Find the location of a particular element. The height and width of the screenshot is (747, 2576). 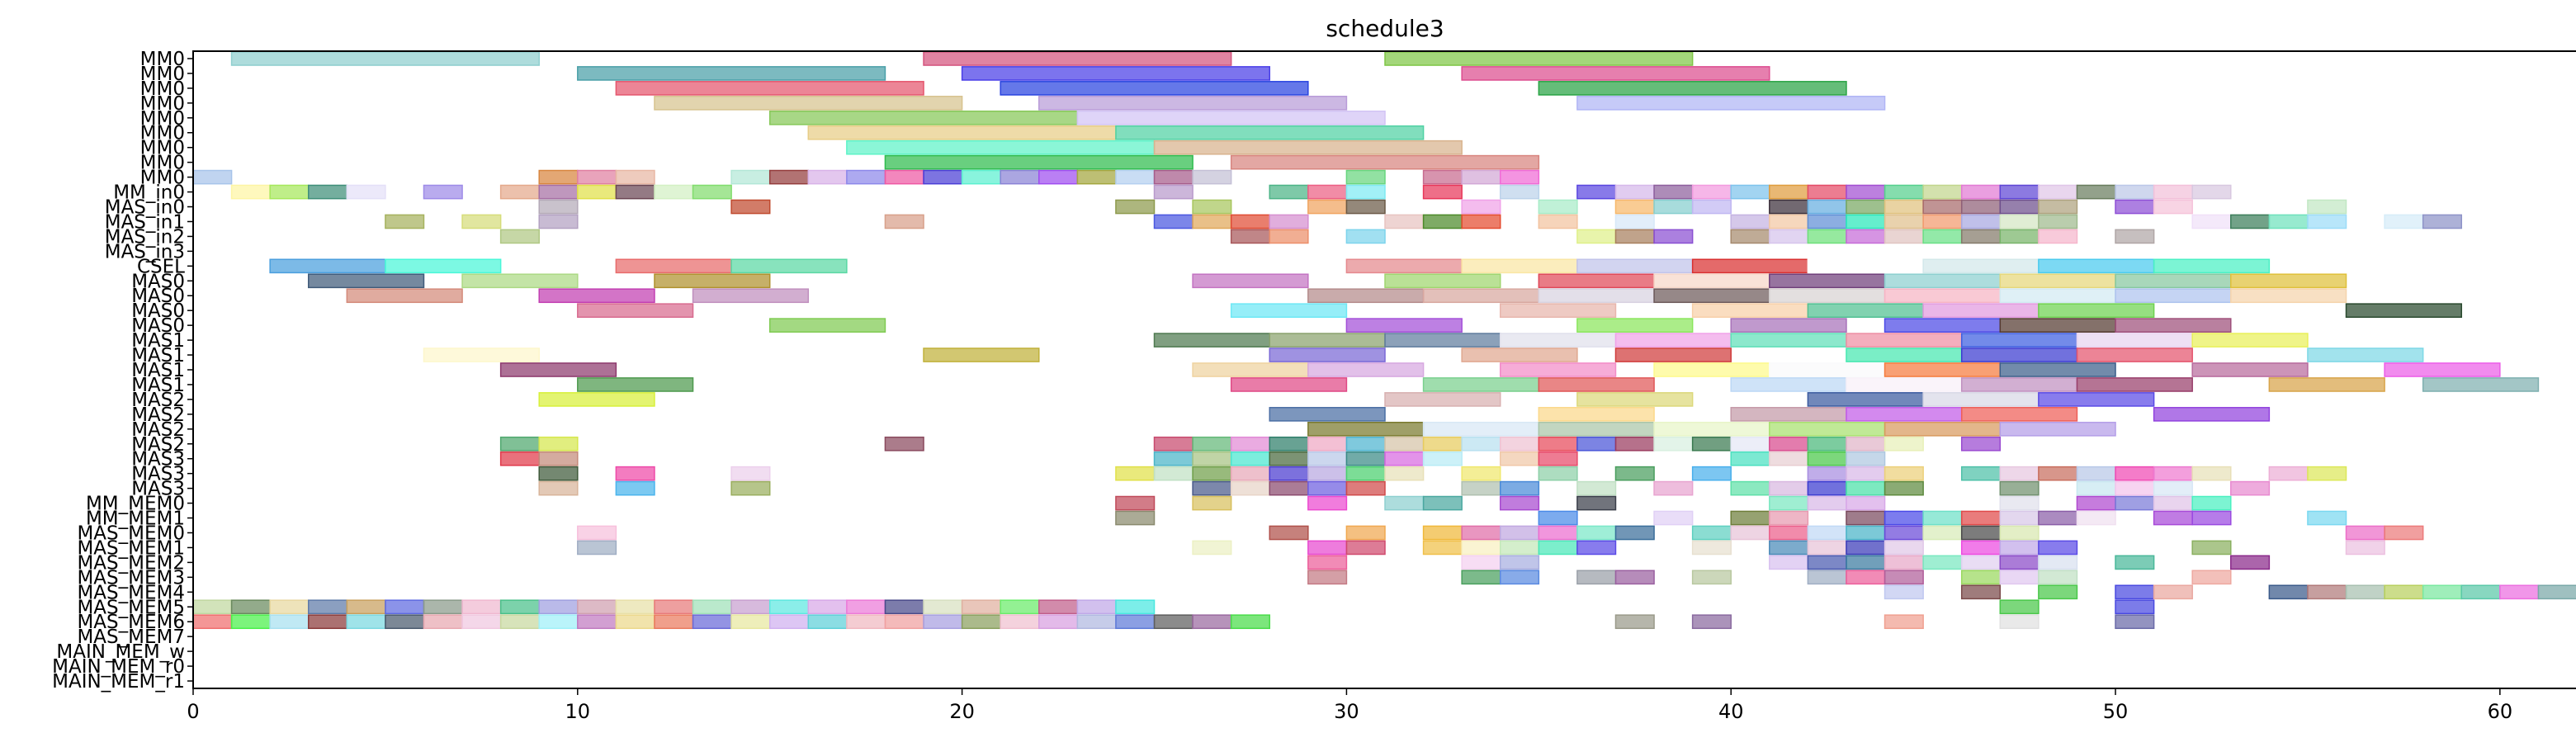

x-tick-label: 30 is located at coordinates (1346, 711).